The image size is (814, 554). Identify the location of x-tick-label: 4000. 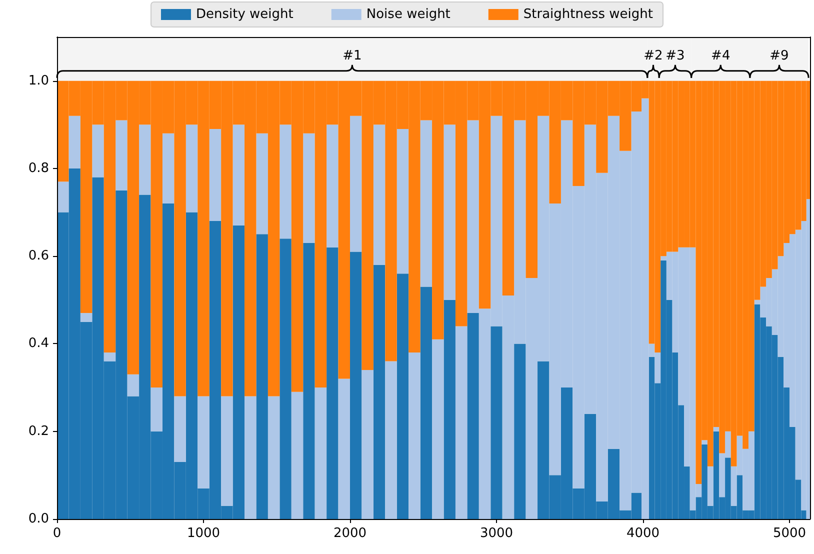
(643, 533).